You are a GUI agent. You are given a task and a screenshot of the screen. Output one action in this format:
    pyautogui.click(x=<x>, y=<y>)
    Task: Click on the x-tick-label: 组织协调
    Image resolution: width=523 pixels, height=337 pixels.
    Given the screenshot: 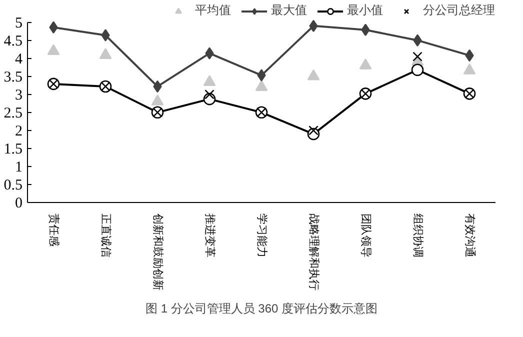 What is the action you would take?
    pyautogui.click(x=418, y=236)
    